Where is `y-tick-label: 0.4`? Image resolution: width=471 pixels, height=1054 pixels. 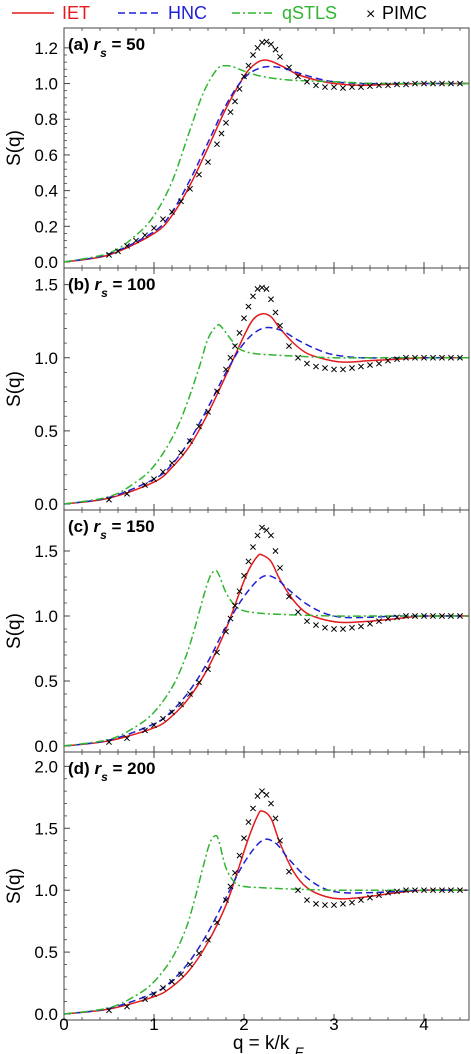
y-tick-label: 0.4 is located at coordinates (46, 191).